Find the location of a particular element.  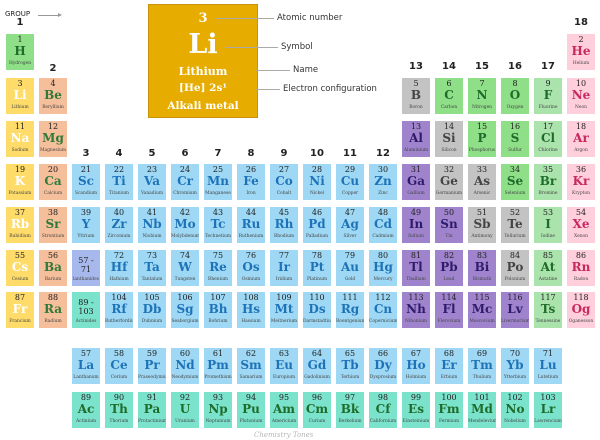

element-ga: 31 Ga Gallium is located at coordinates (416, 182).